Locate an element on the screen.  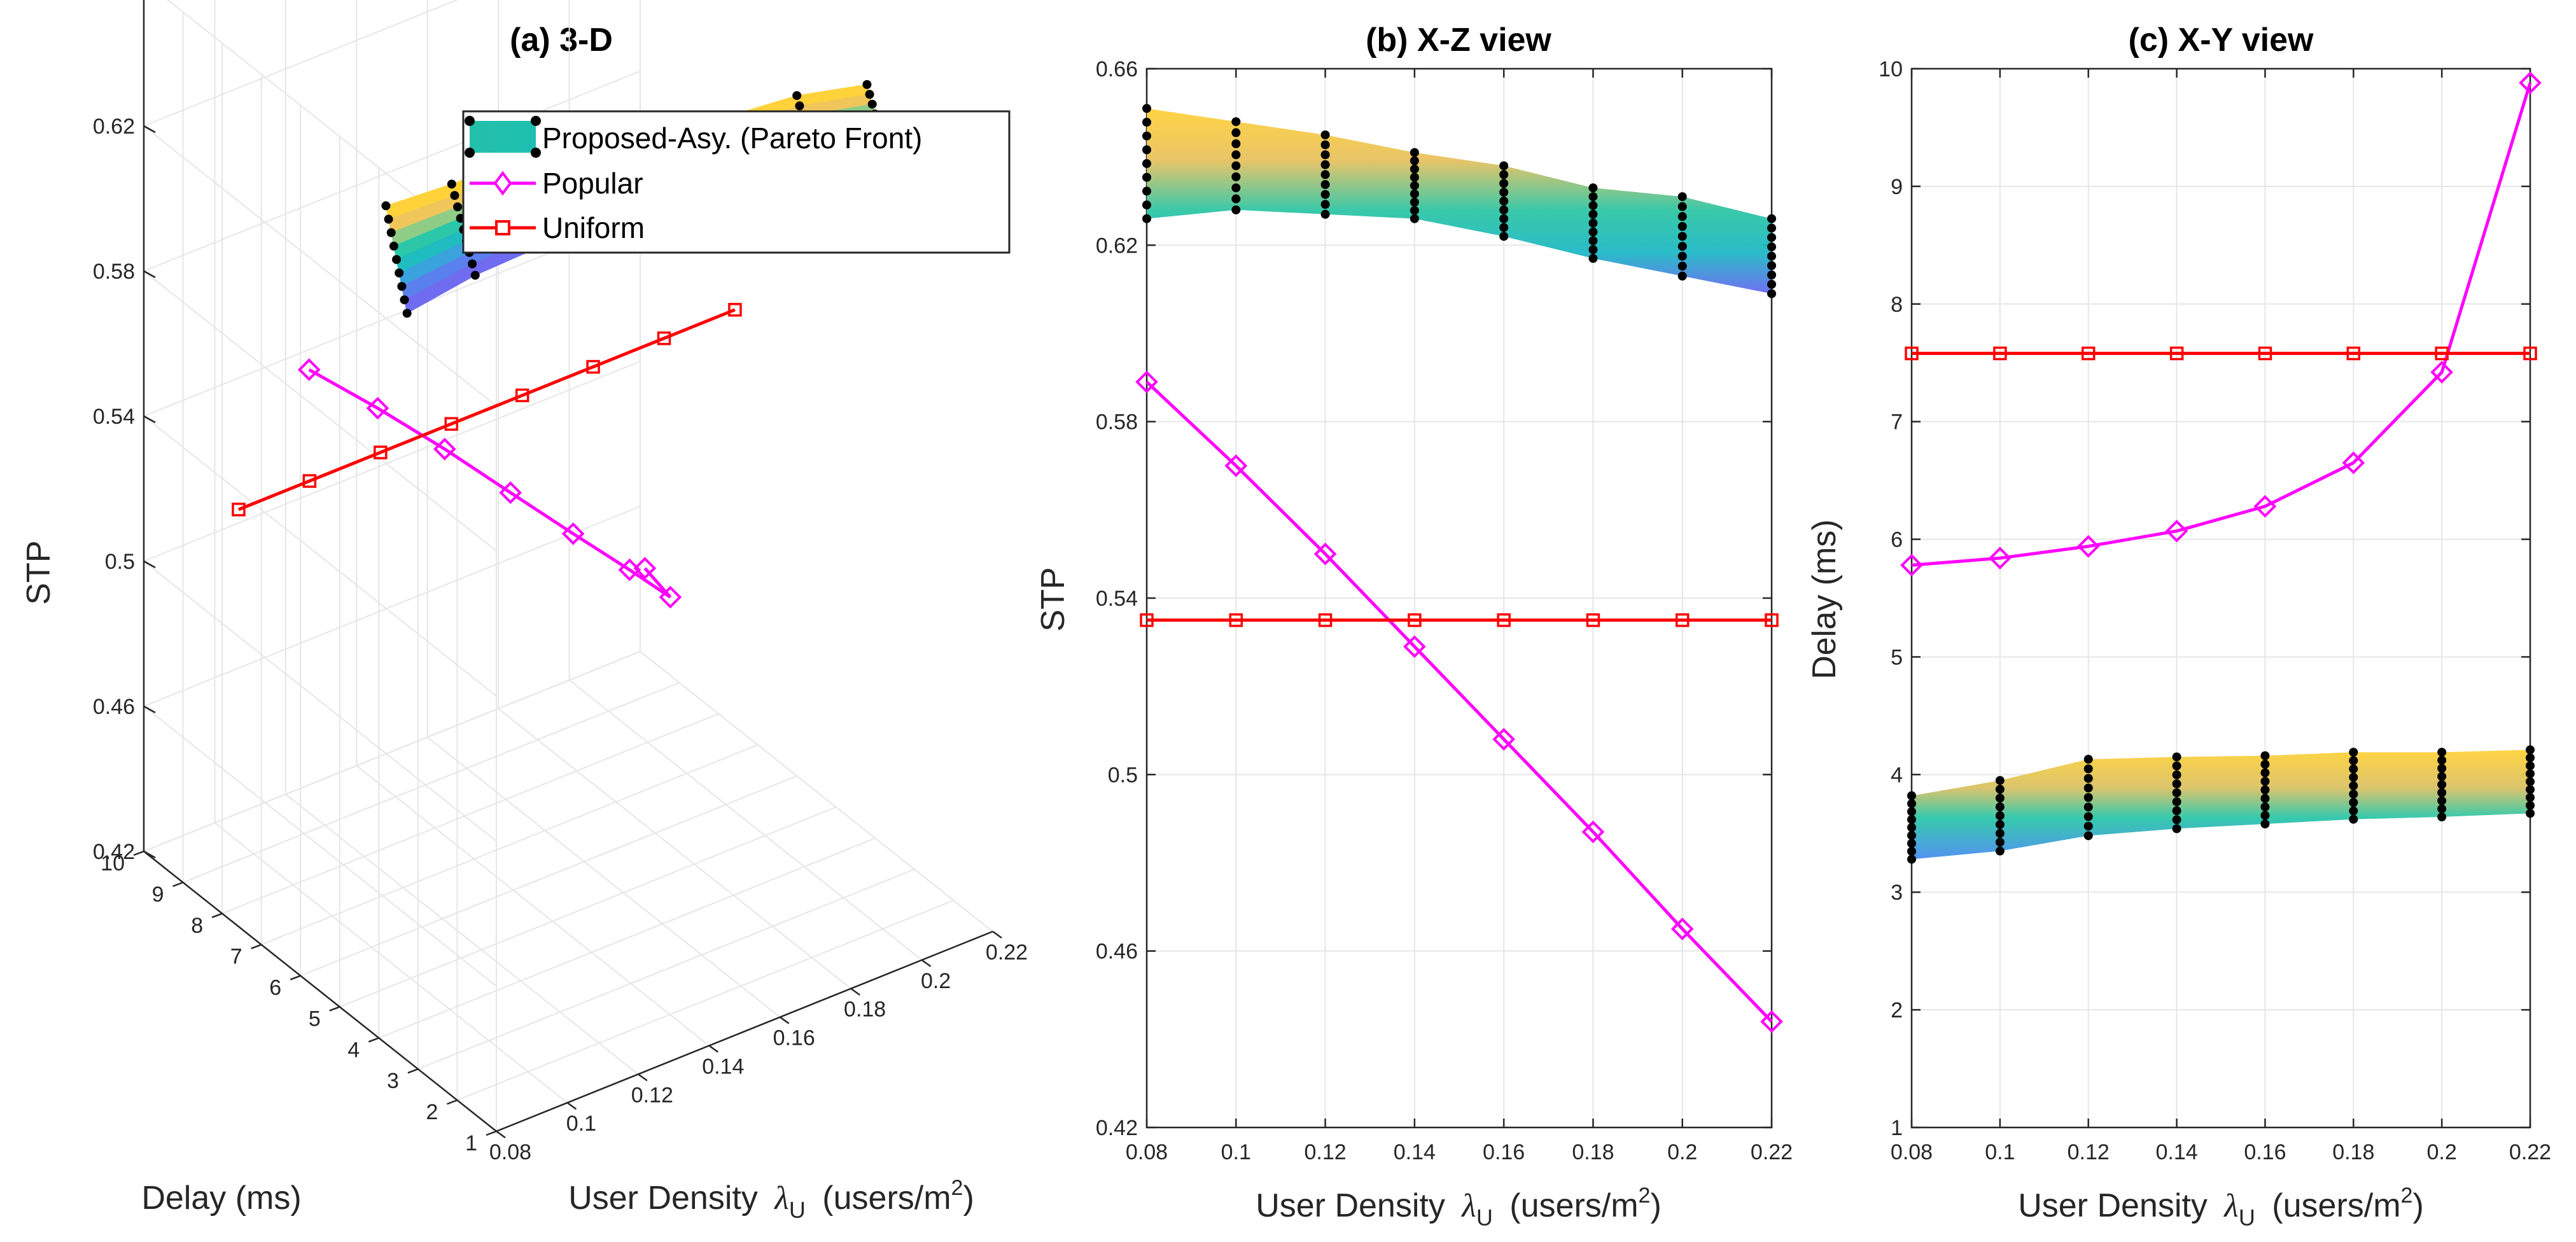
z-tick-label: 0.46 is located at coordinates (114, 707).